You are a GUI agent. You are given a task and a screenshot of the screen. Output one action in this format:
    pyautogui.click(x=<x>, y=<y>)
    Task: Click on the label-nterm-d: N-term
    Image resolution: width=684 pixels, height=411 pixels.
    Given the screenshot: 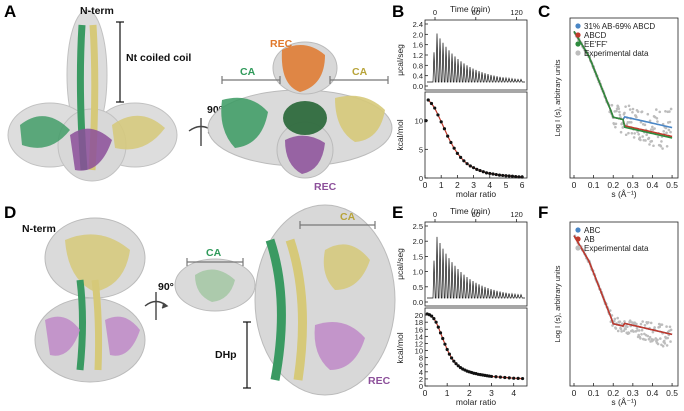 What is the action you would take?
    pyautogui.click(x=39, y=229)
    